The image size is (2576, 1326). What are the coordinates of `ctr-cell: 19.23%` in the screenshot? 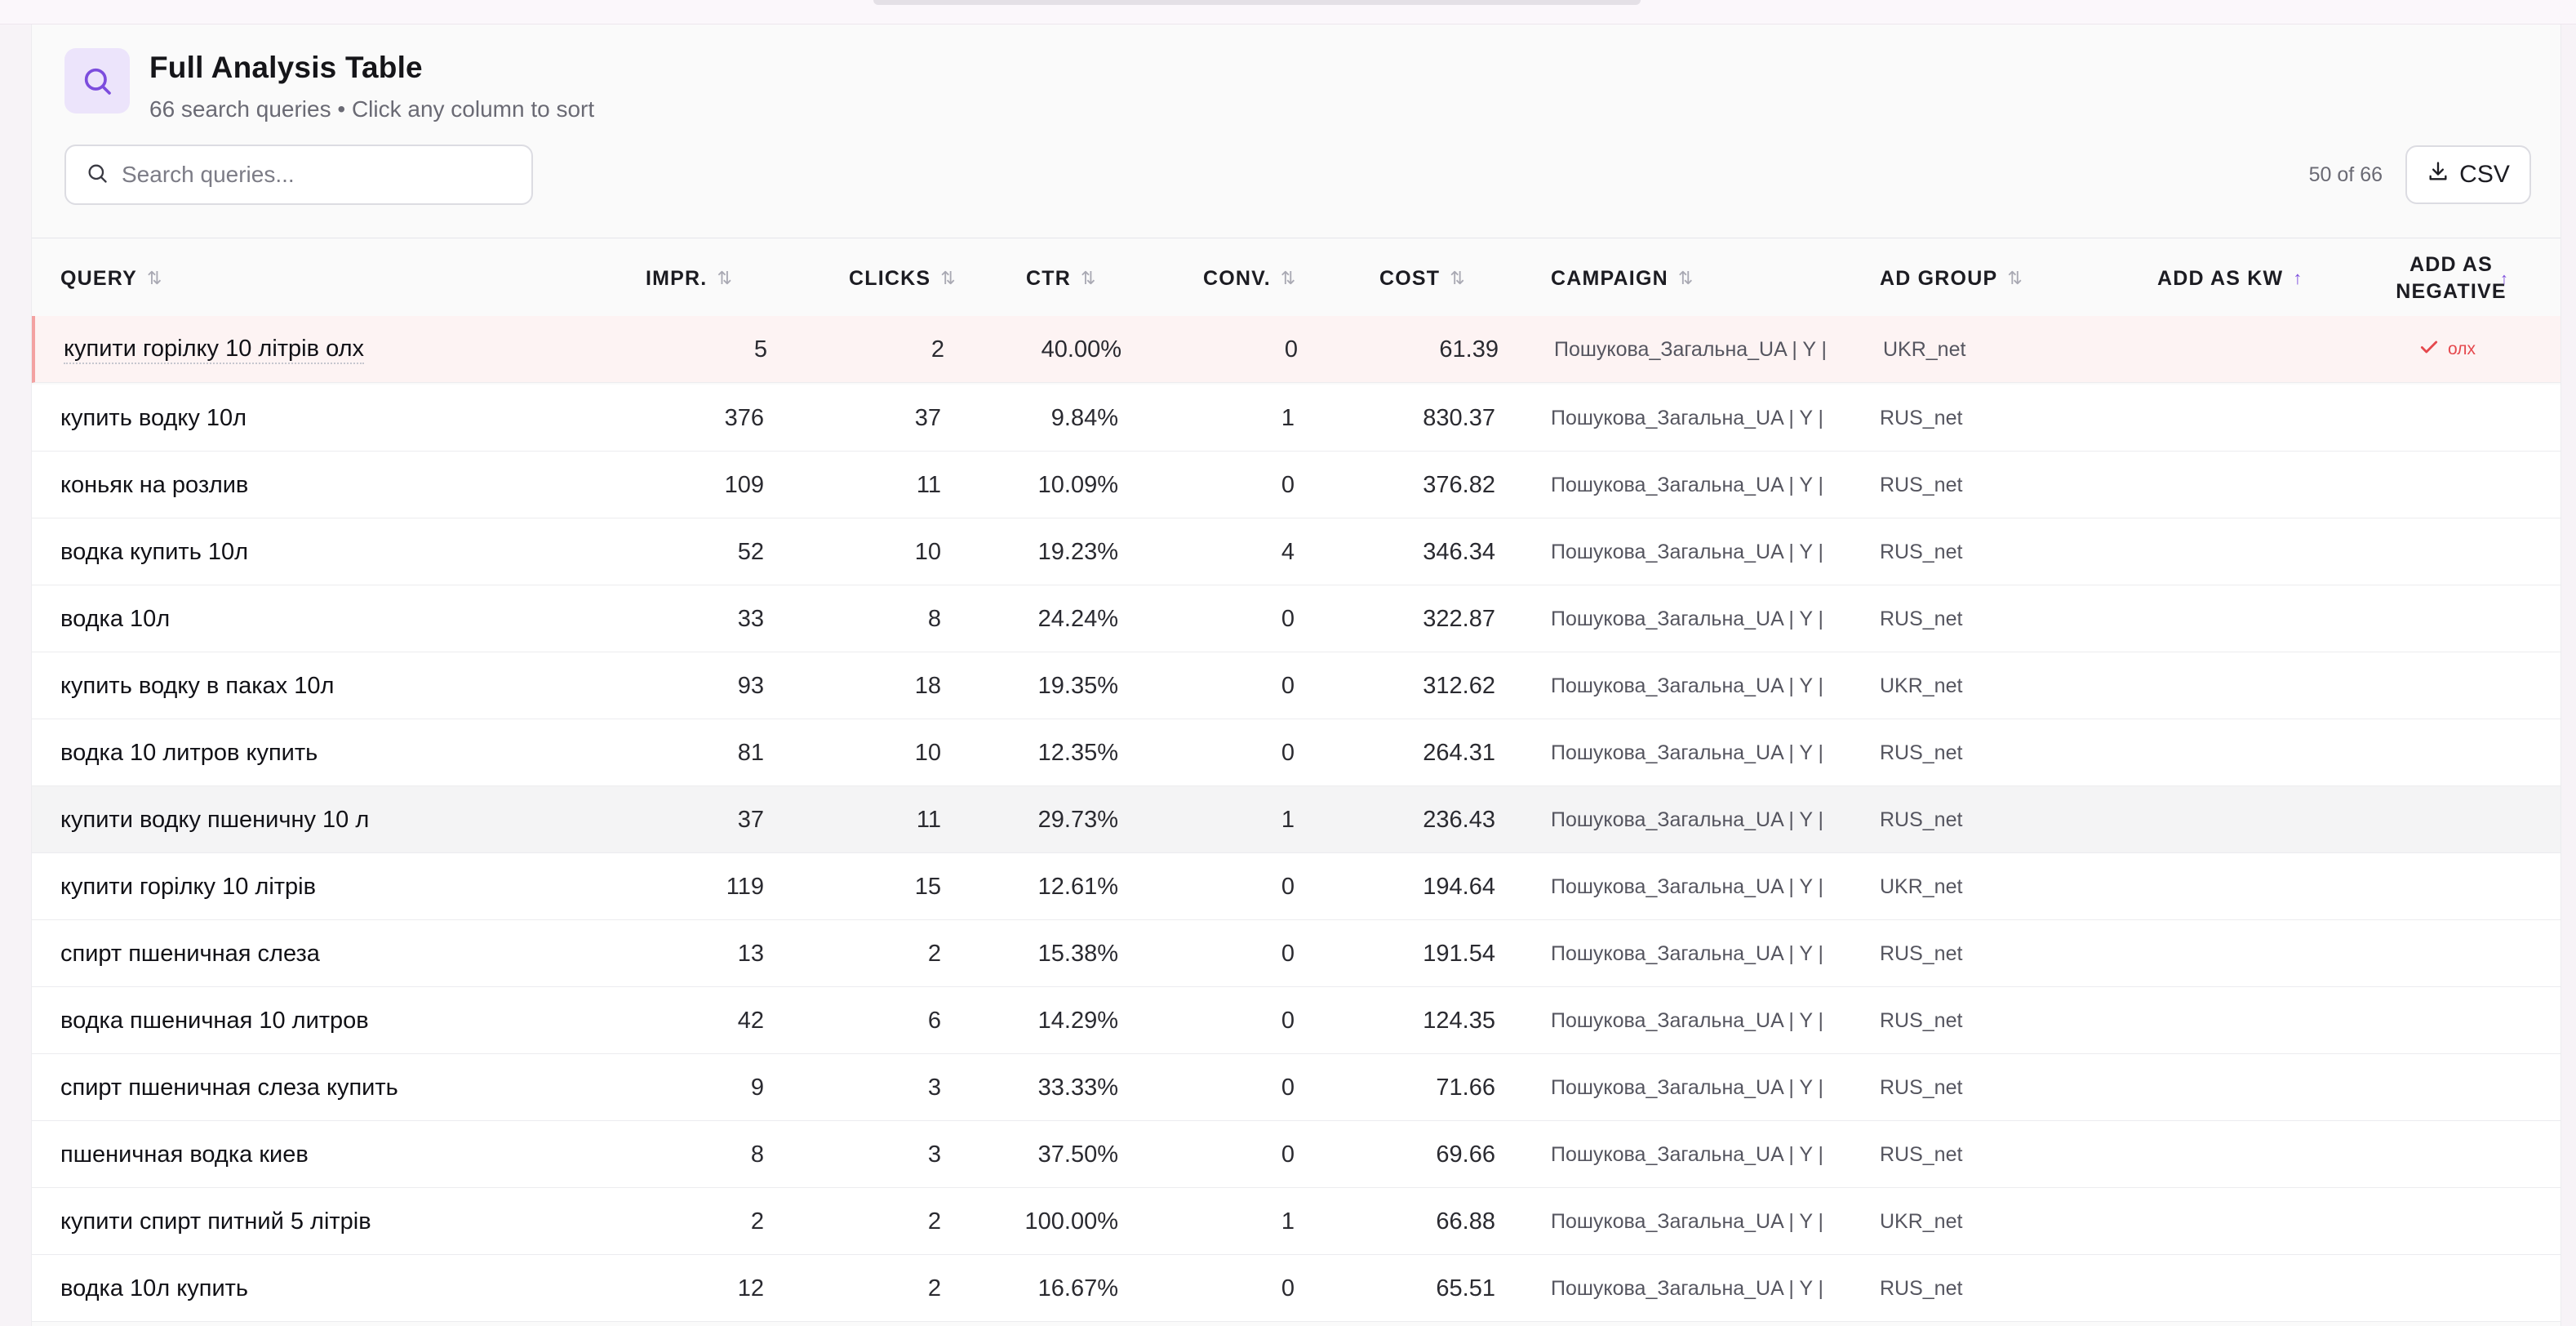 It's located at (1077, 551).